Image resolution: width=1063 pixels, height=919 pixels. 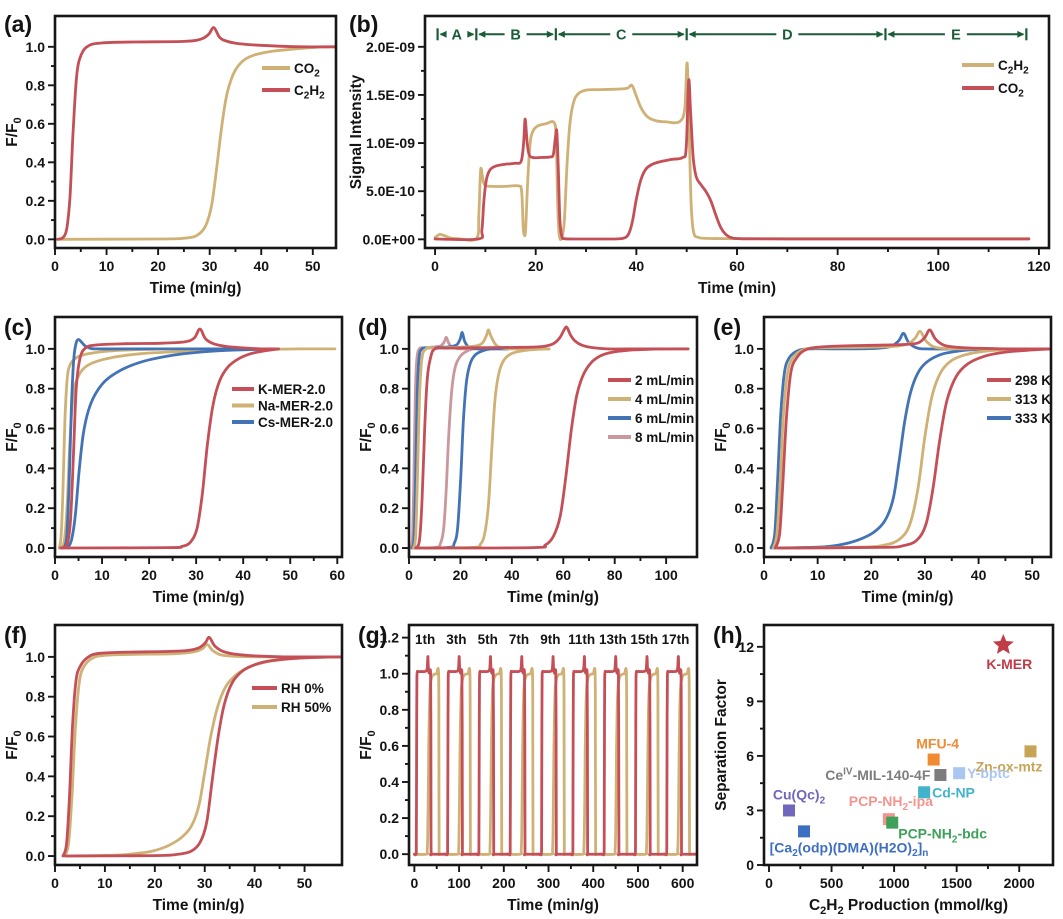 I want to click on y-tick-label: 12, so click(x=746, y=647).